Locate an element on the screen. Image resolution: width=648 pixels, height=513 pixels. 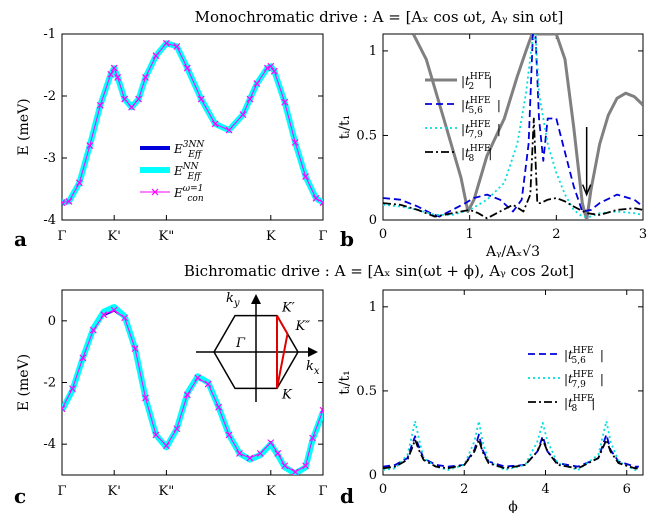
legend-label: |tHFE 5,6 | is located at coordinates (584, 356).